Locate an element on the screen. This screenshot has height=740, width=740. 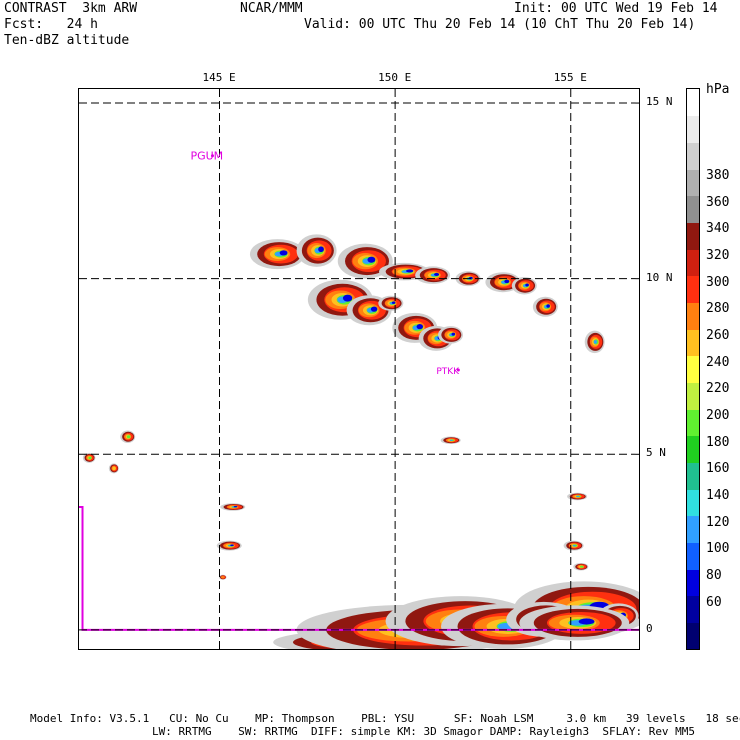
colorbar-label: 280 is located at coordinates (718, 309).